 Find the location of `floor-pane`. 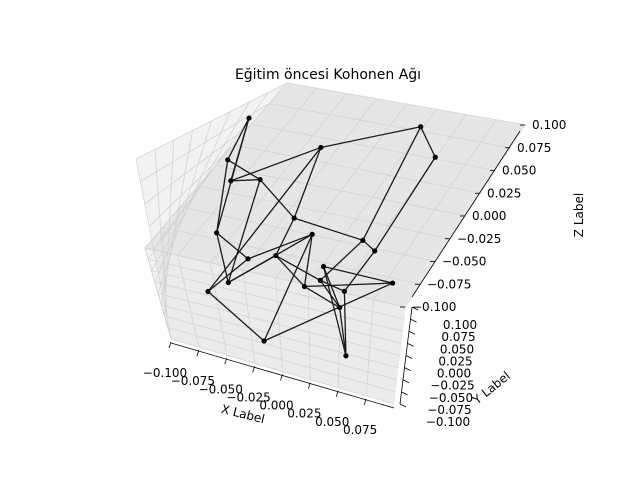

floor-pane is located at coordinates (275, 326).